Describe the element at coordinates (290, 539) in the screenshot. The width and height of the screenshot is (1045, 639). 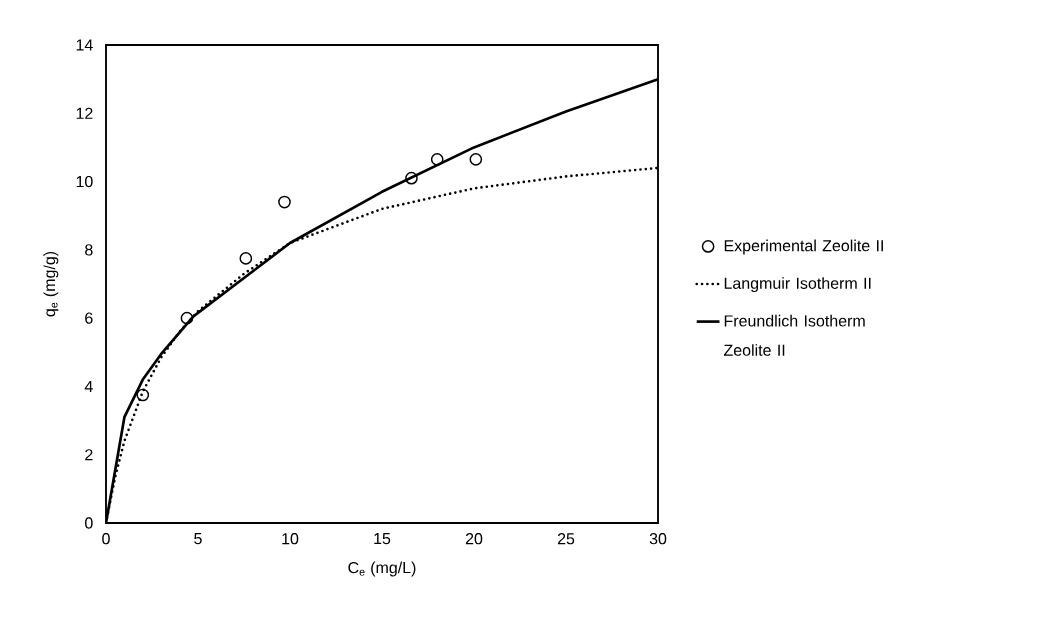
I see `x-tick-label: 10` at that location.